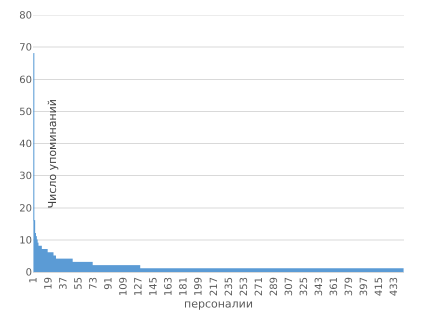  What do you see at coordinates (349, 286) in the screenshot?
I see `x-tick-label: 379` at bounding box center [349, 286].